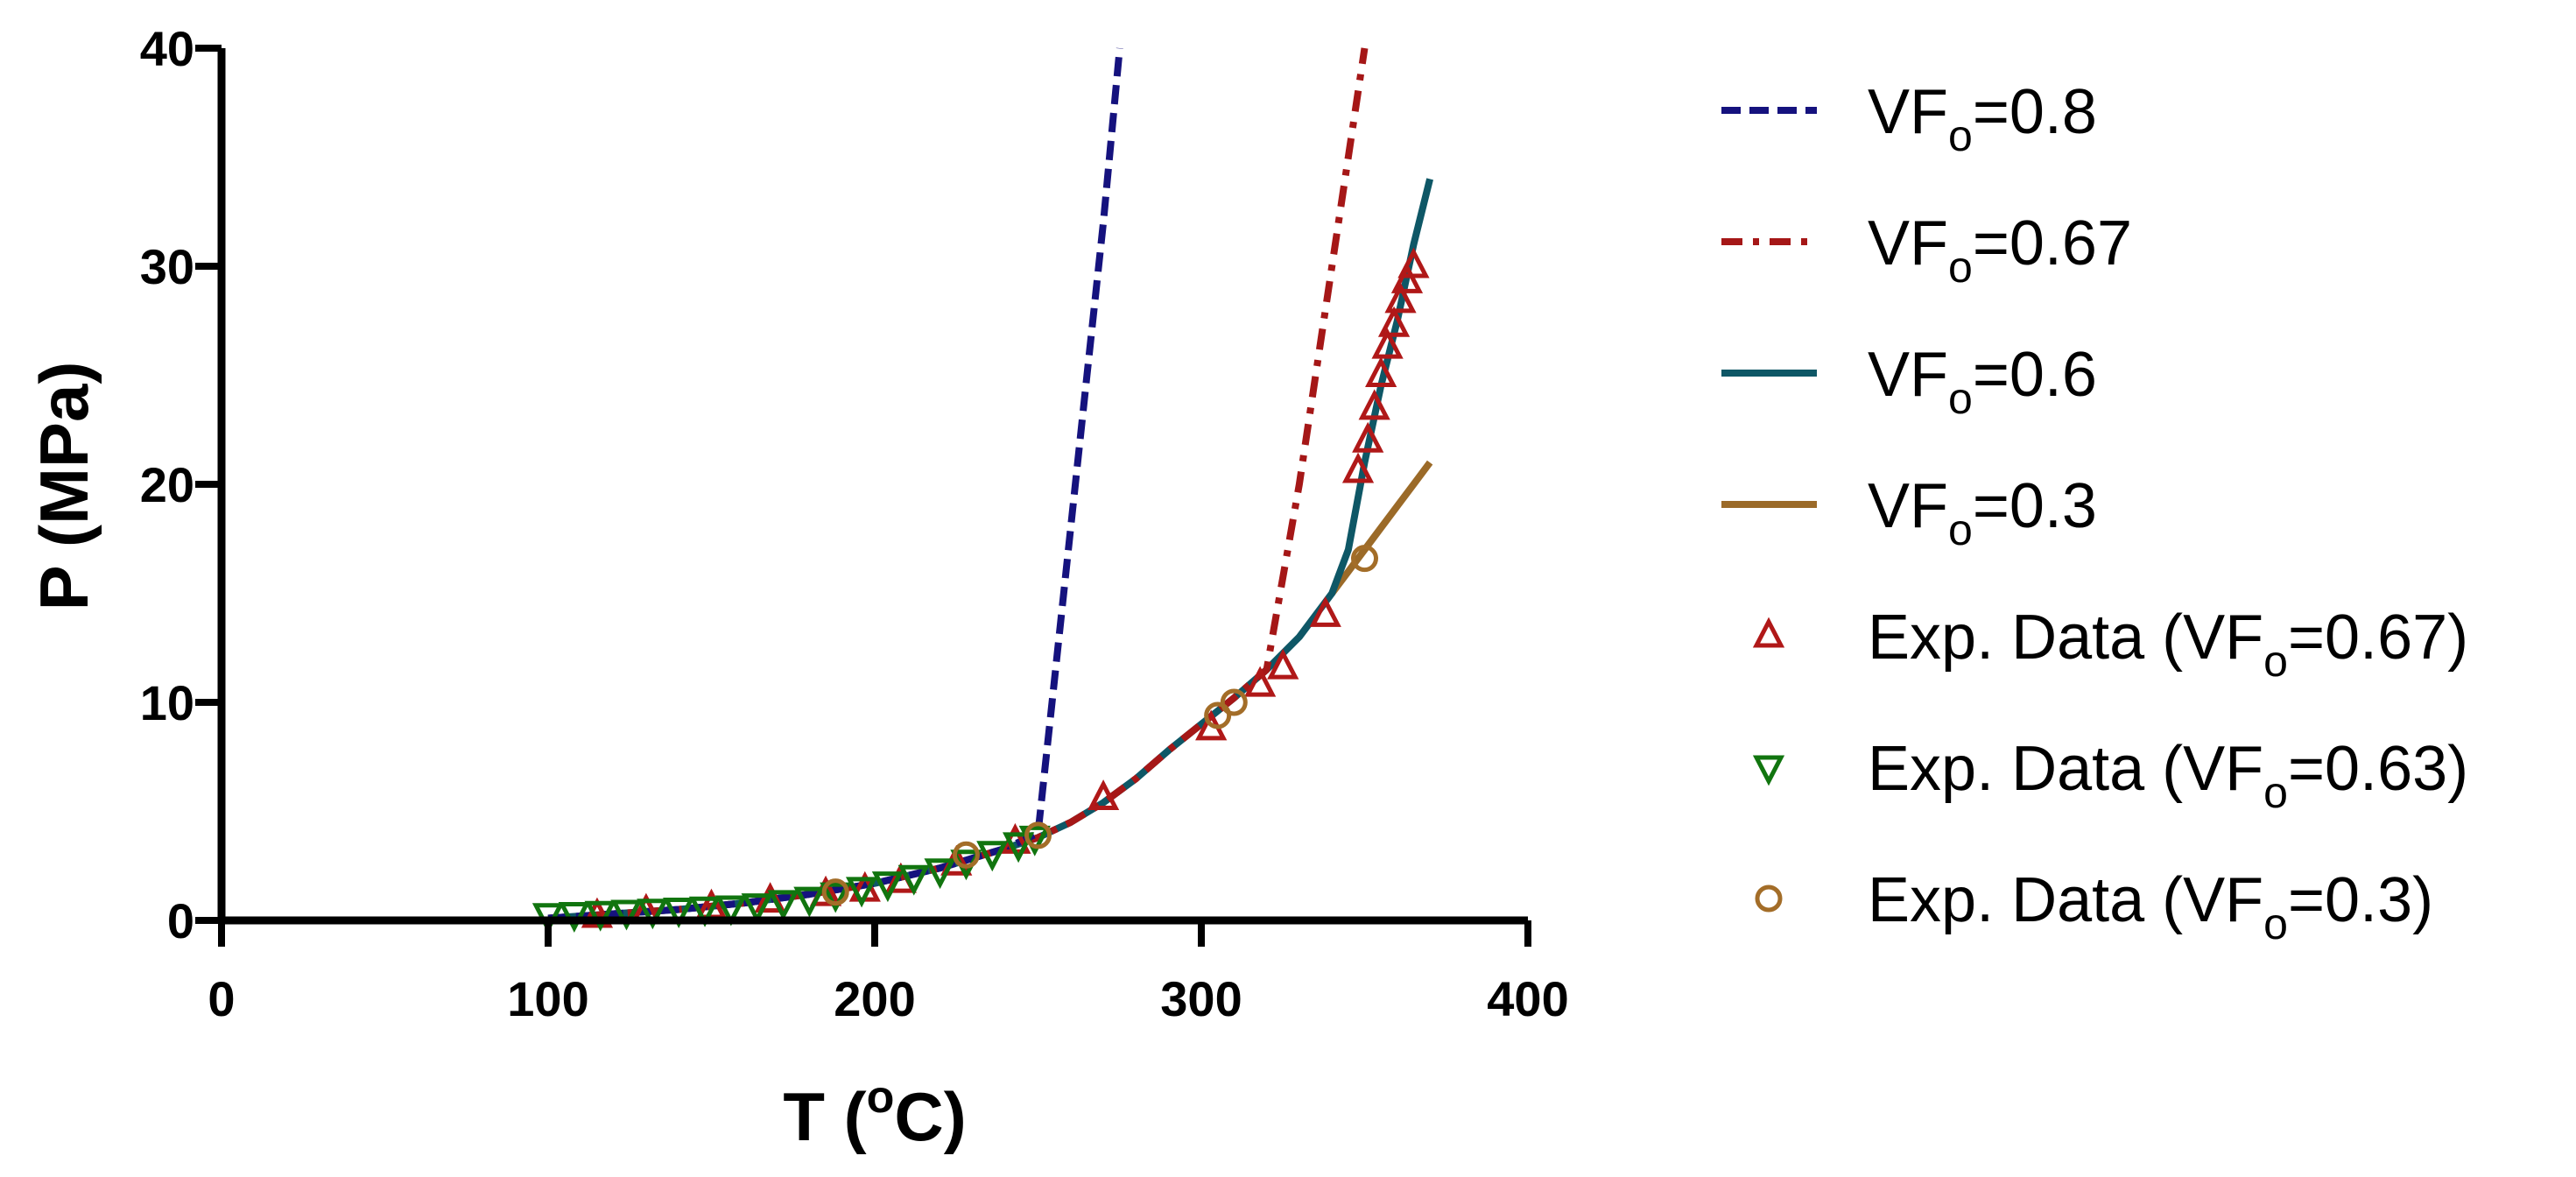 The height and width of the screenshot is (1177, 2576). I want to click on y-tick-label: 10, so click(167, 702).